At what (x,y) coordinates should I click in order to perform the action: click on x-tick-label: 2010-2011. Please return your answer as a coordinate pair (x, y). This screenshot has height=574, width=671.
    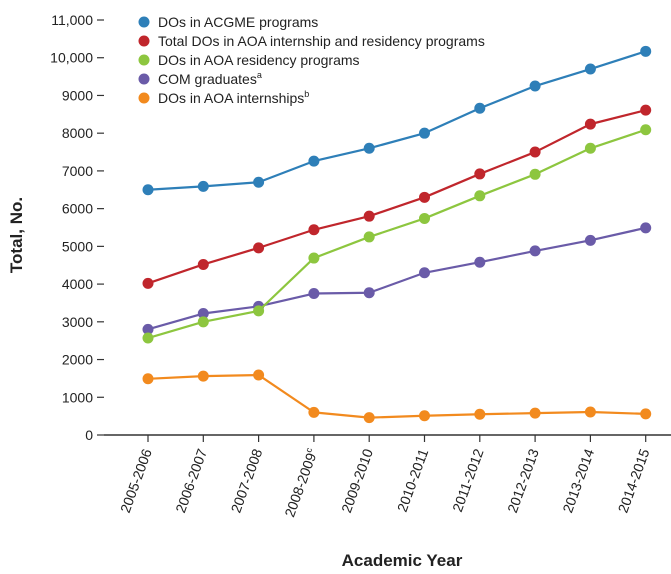
    Looking at the image, I should click on (413, 480).